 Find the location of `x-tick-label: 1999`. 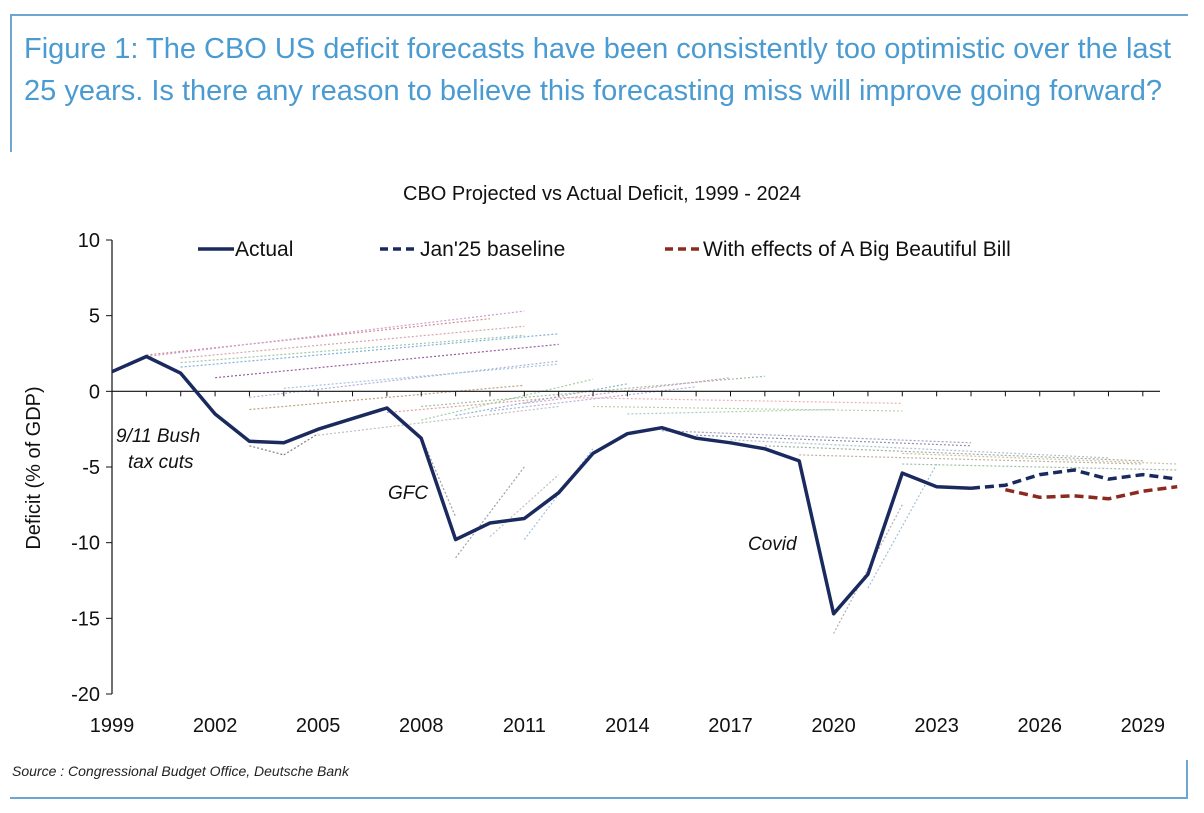

x-tick-label: 1999 is located at coordinates (112, 726).